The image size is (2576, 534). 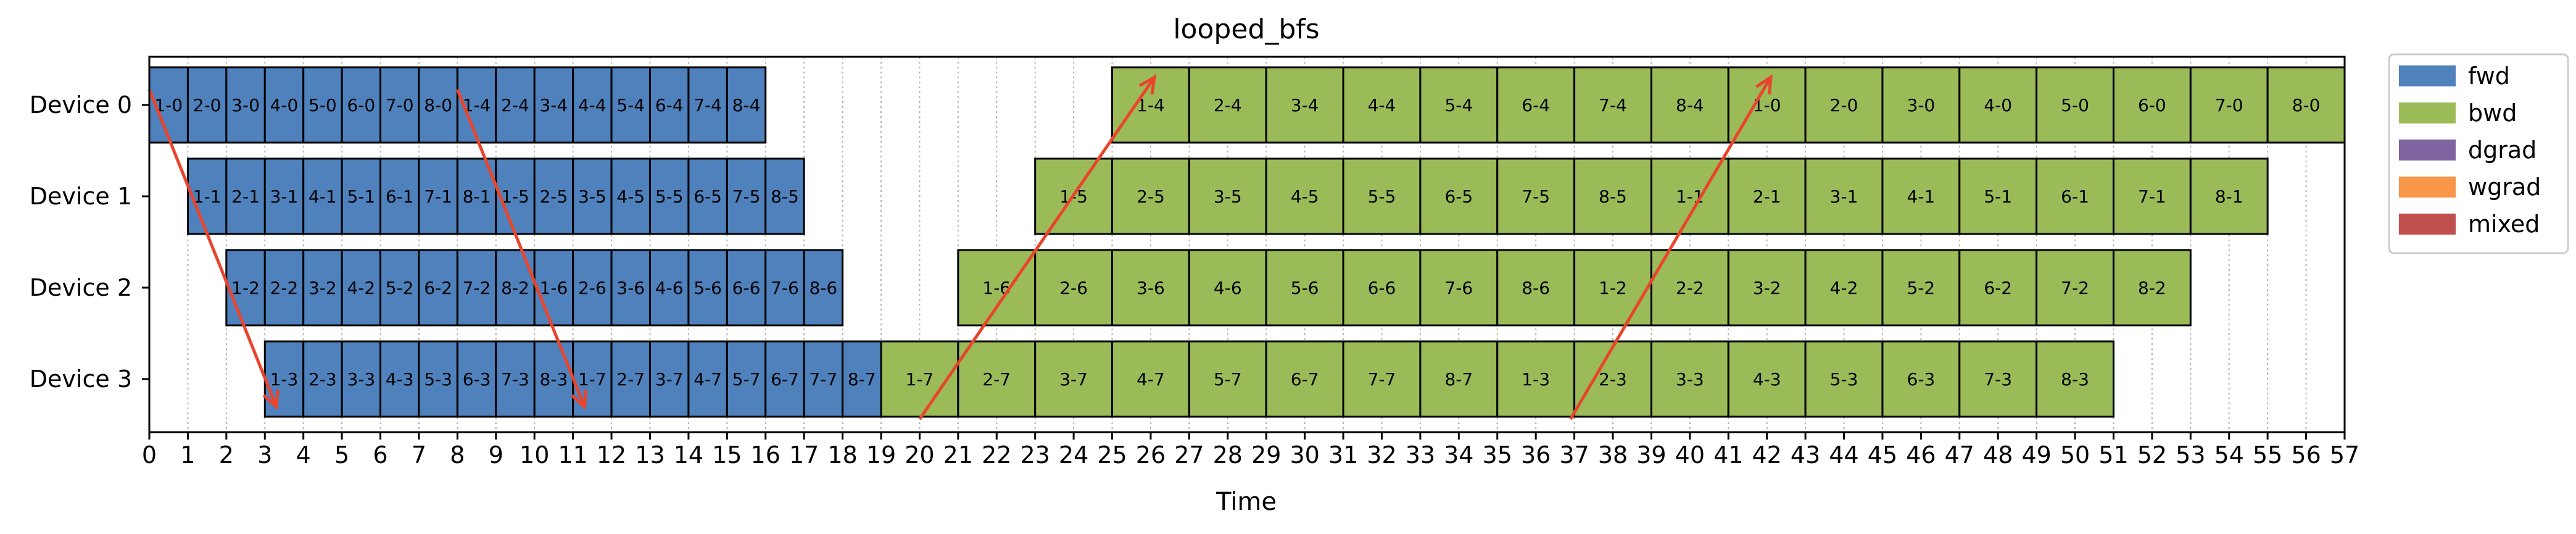 I want to click on task-label: 5-5, so click(x=1382, y=197).